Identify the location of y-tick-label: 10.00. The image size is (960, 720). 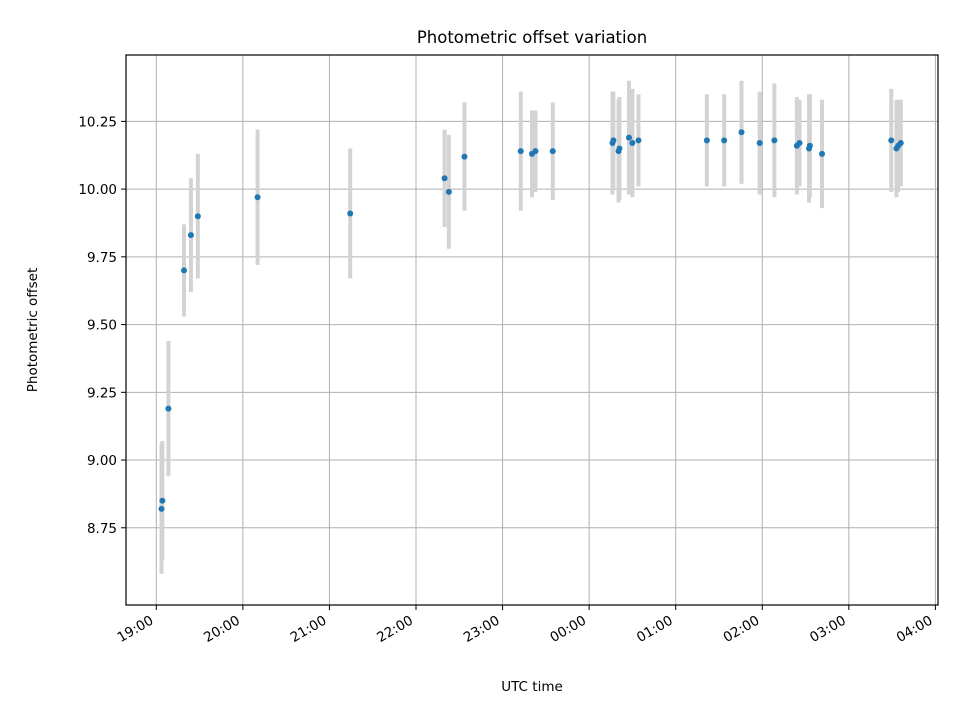
(97, 190).